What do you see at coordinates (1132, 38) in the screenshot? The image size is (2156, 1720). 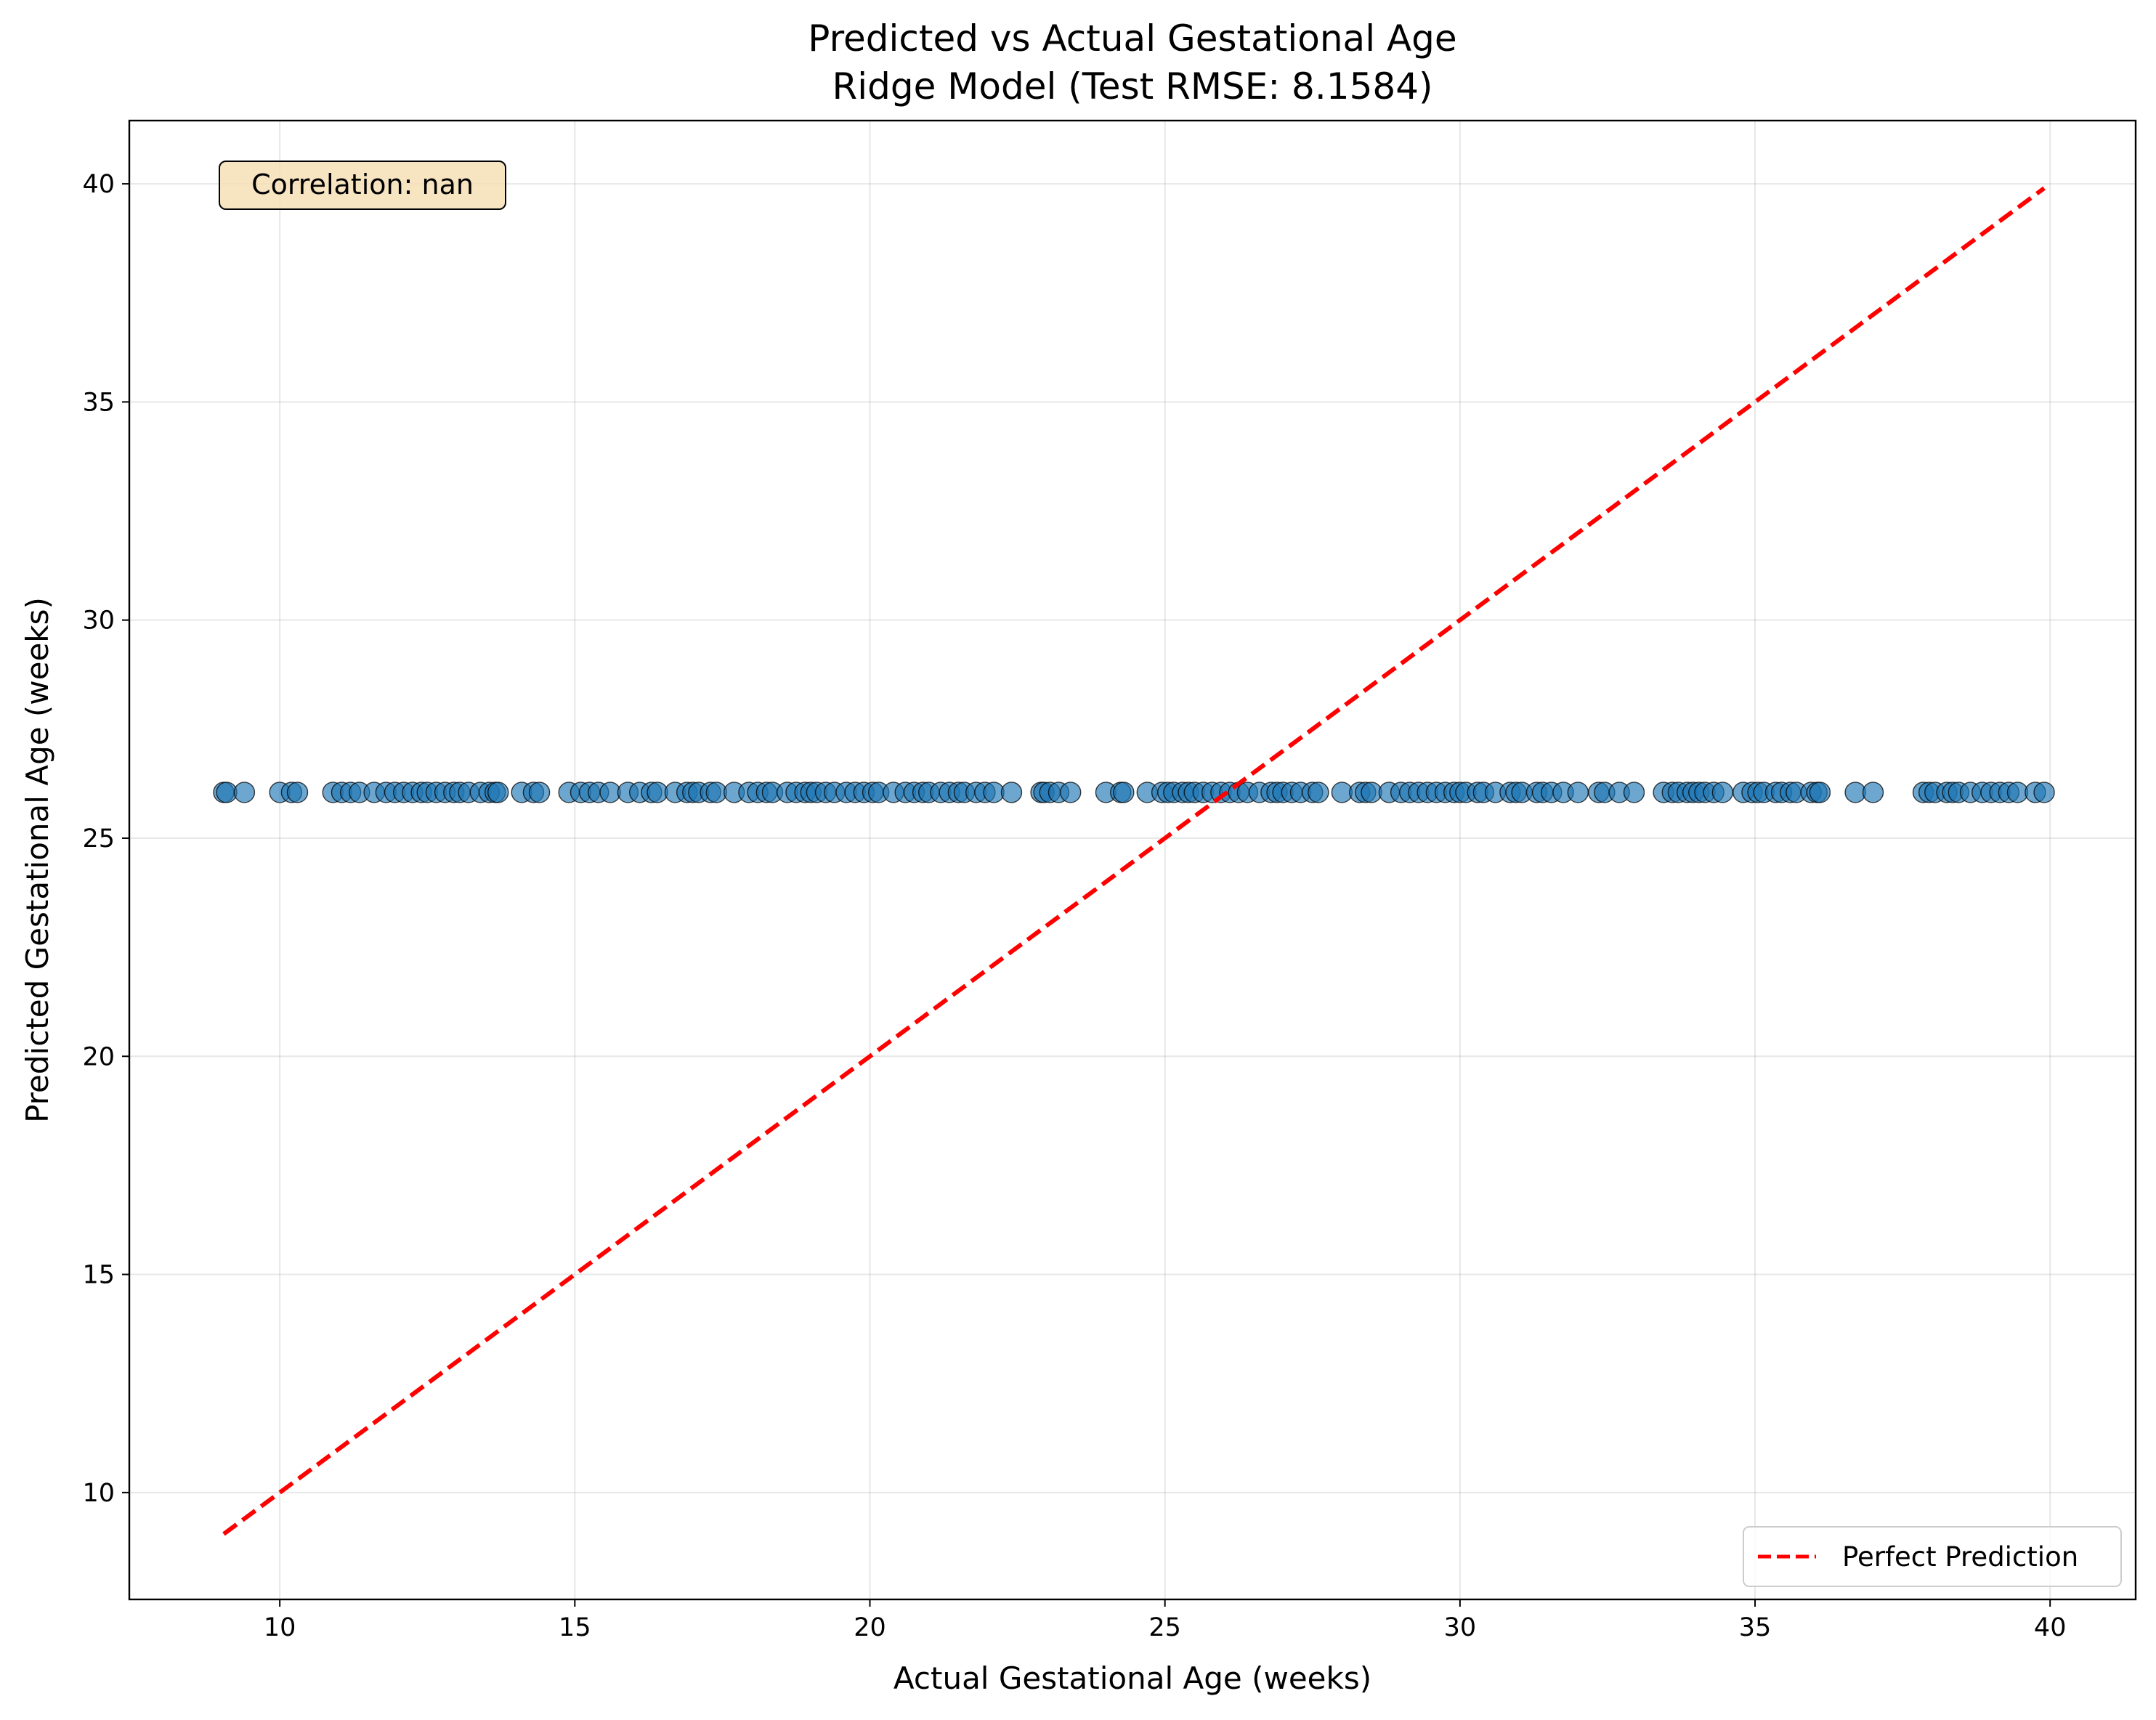 I see `chart-title-line-1: Predicted vs Actual Gestational Age` at bounding box center [1132, 38].